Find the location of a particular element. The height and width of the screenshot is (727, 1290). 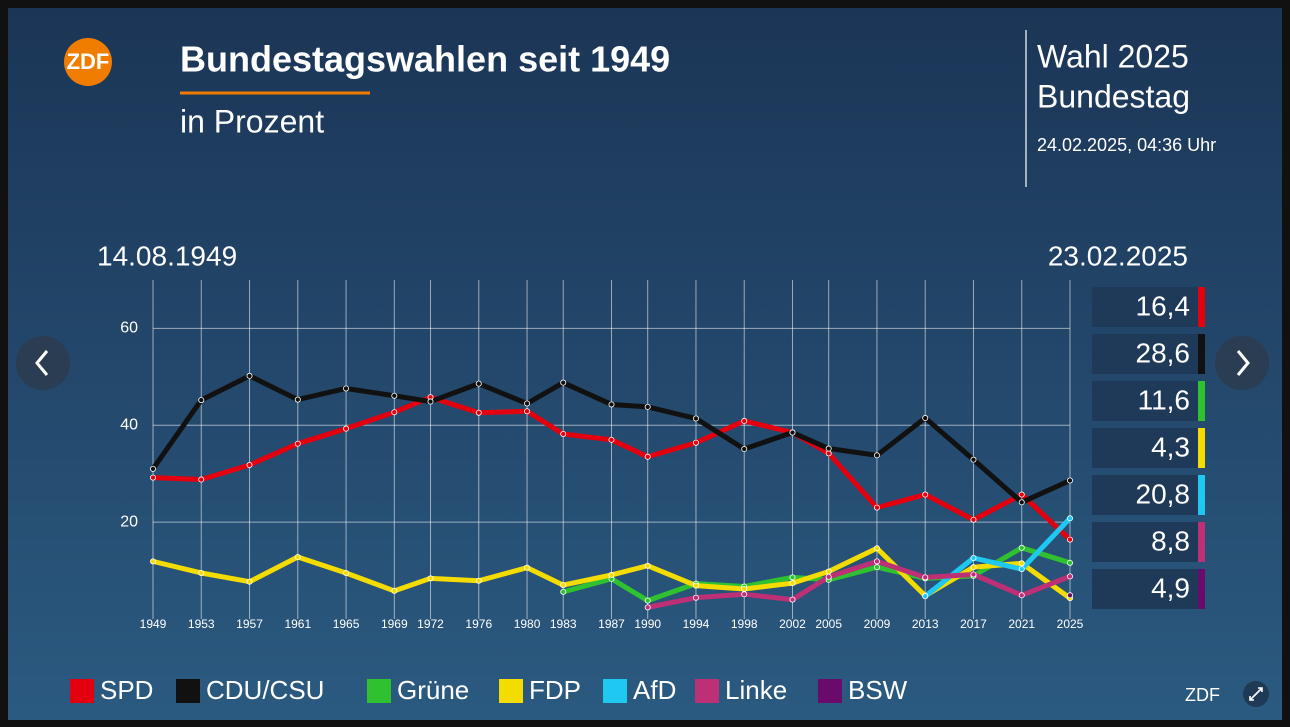

x-tick-label: 1987 is located at coordinates (611, 624).